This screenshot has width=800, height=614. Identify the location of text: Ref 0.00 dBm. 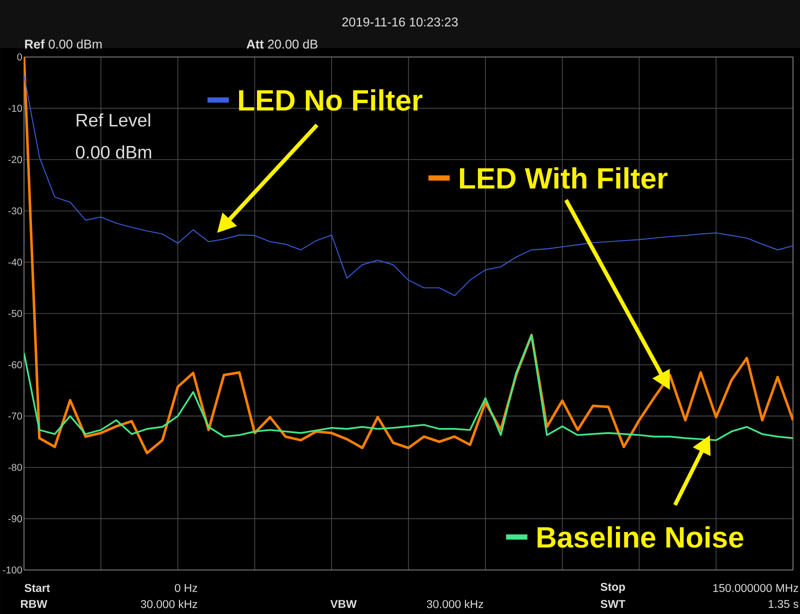
(63, 44).